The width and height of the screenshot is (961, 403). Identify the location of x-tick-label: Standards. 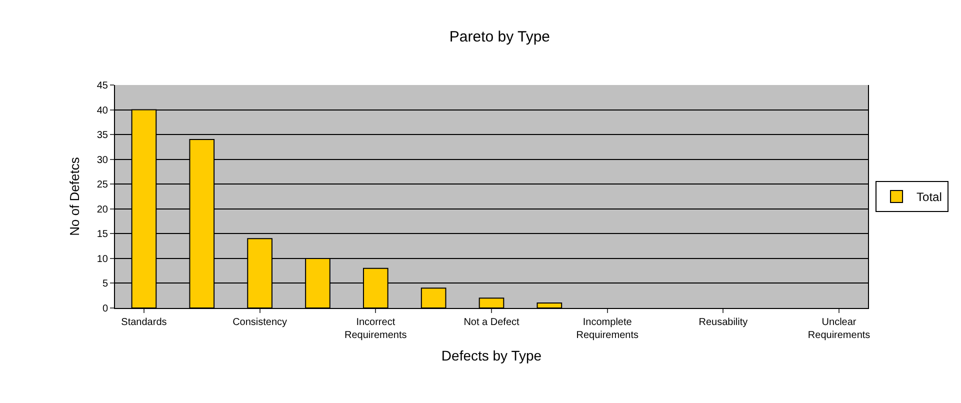
(144, 322).